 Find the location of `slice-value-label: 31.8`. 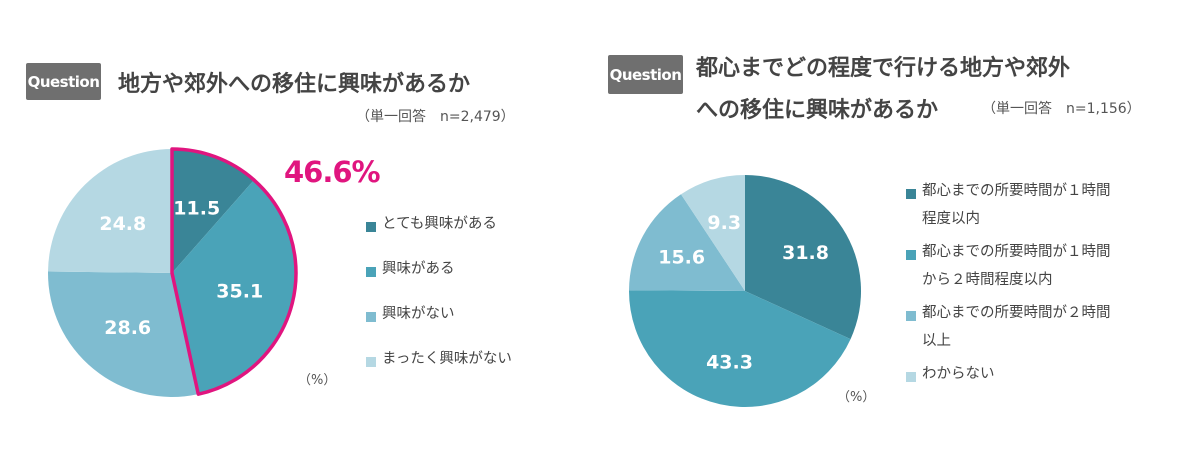

slice-value-label: 31.8 is located at coordinates (805, 253).